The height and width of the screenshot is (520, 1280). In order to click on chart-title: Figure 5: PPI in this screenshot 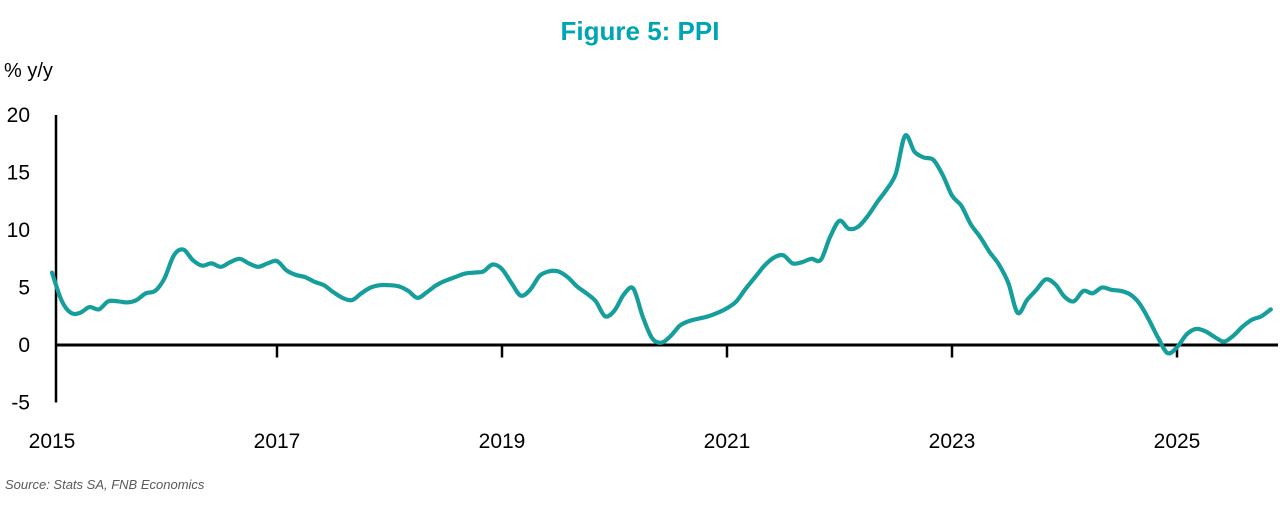, I will do `click(640, 31)`.